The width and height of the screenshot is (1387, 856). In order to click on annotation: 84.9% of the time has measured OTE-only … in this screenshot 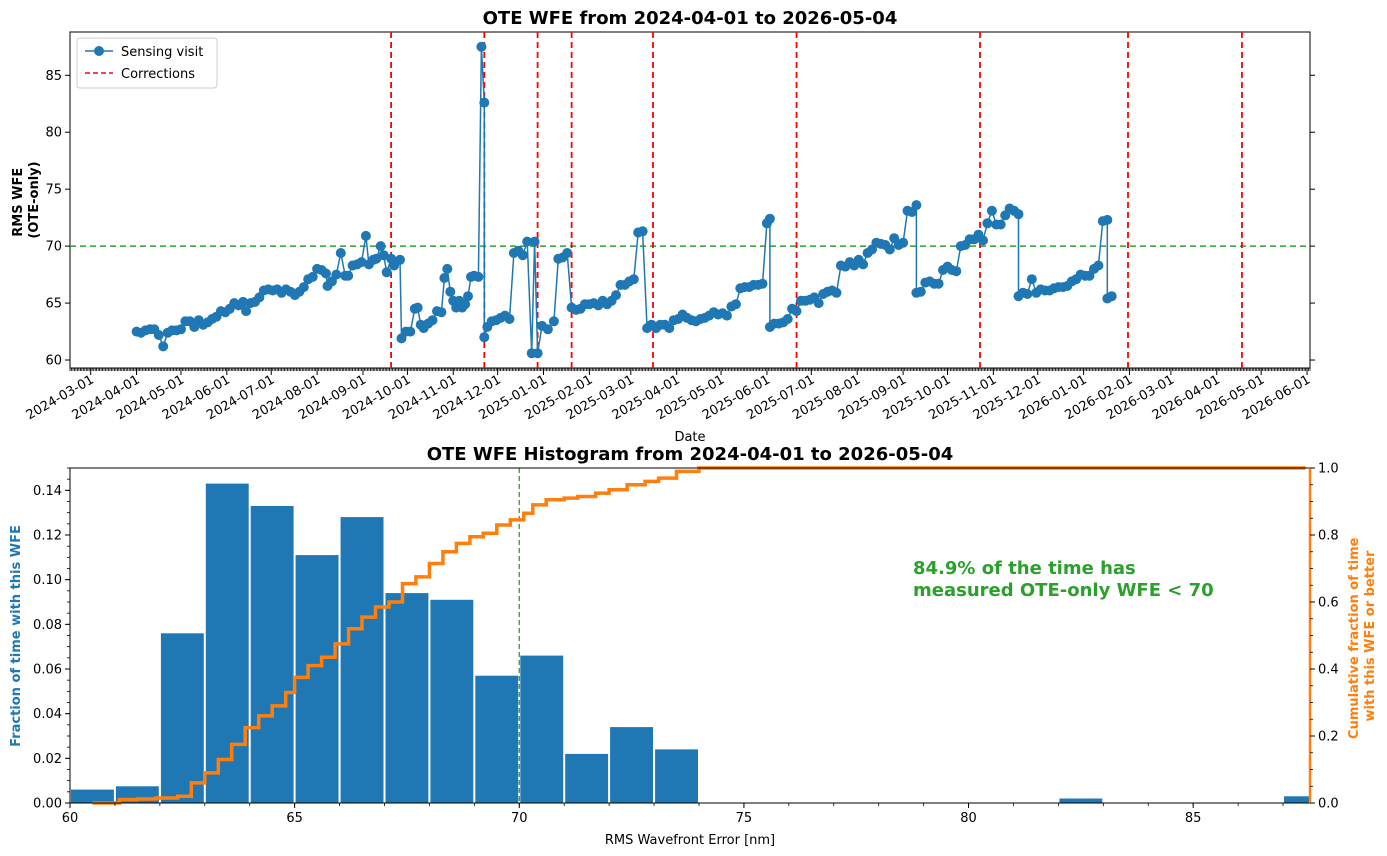, I will do `click(1063, 579)`.